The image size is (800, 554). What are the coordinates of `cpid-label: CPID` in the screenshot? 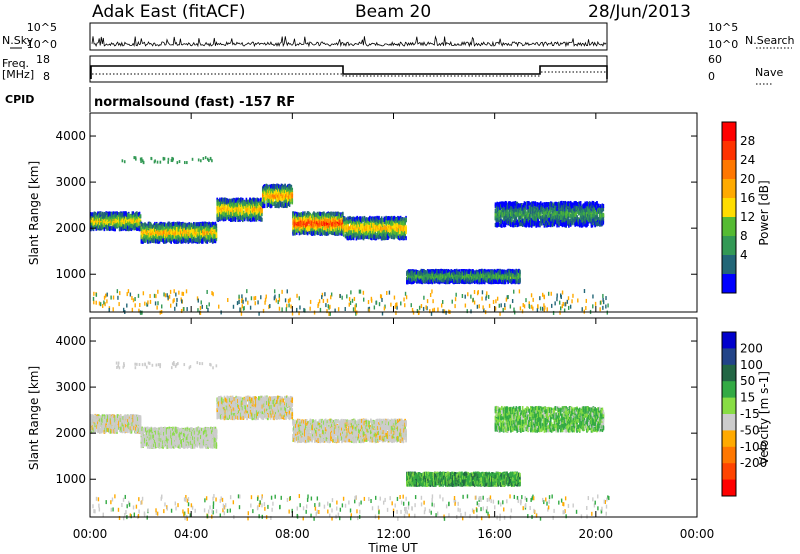 It's located at (19, 99).